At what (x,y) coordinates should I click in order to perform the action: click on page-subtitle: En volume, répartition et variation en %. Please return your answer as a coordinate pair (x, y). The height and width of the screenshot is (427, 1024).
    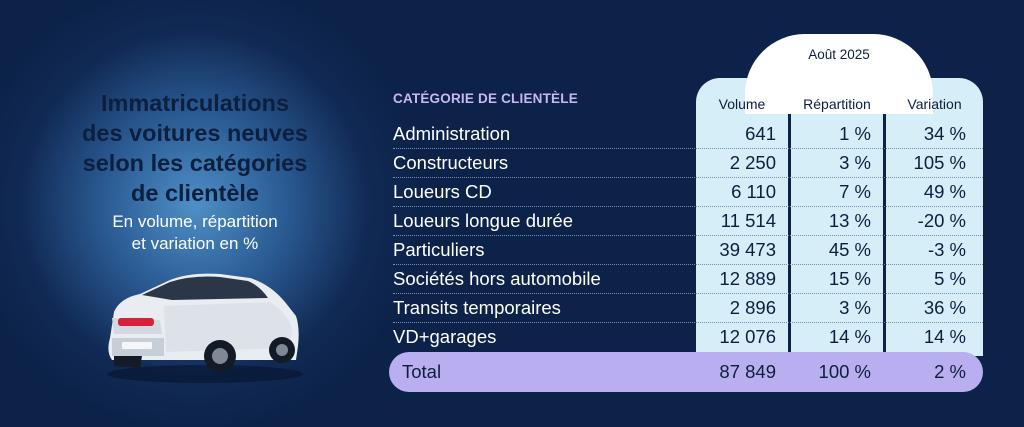
    Looking at the image, I should click on (195, 233).